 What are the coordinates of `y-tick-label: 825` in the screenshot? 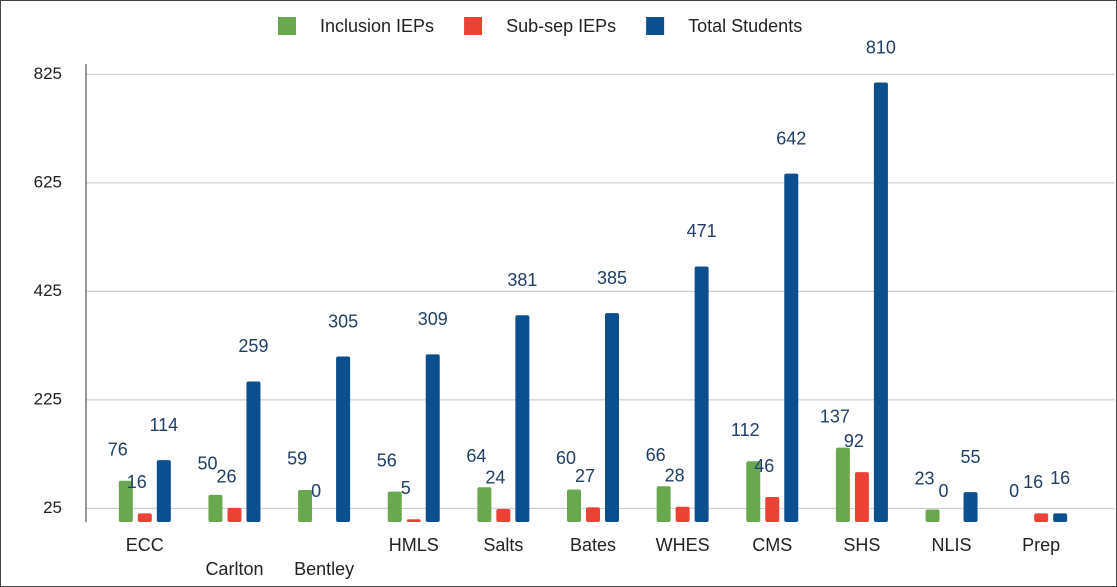 It's located at (48, 73).